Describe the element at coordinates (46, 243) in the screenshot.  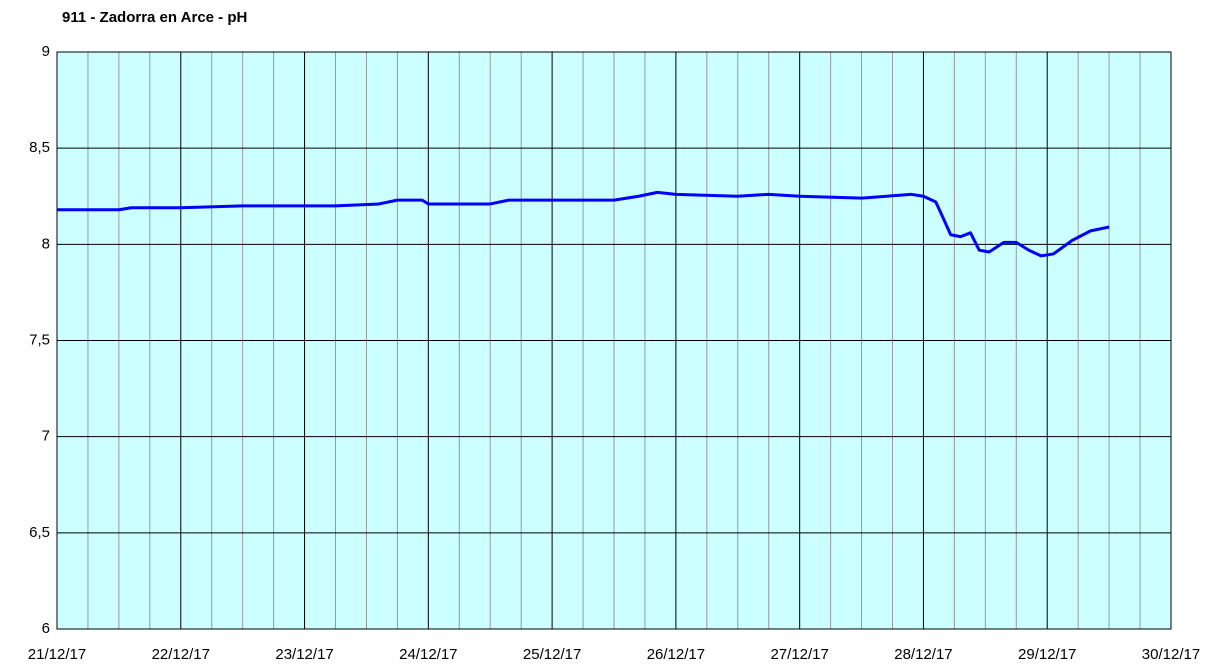
I see `y-tick-label: 8` at that location.